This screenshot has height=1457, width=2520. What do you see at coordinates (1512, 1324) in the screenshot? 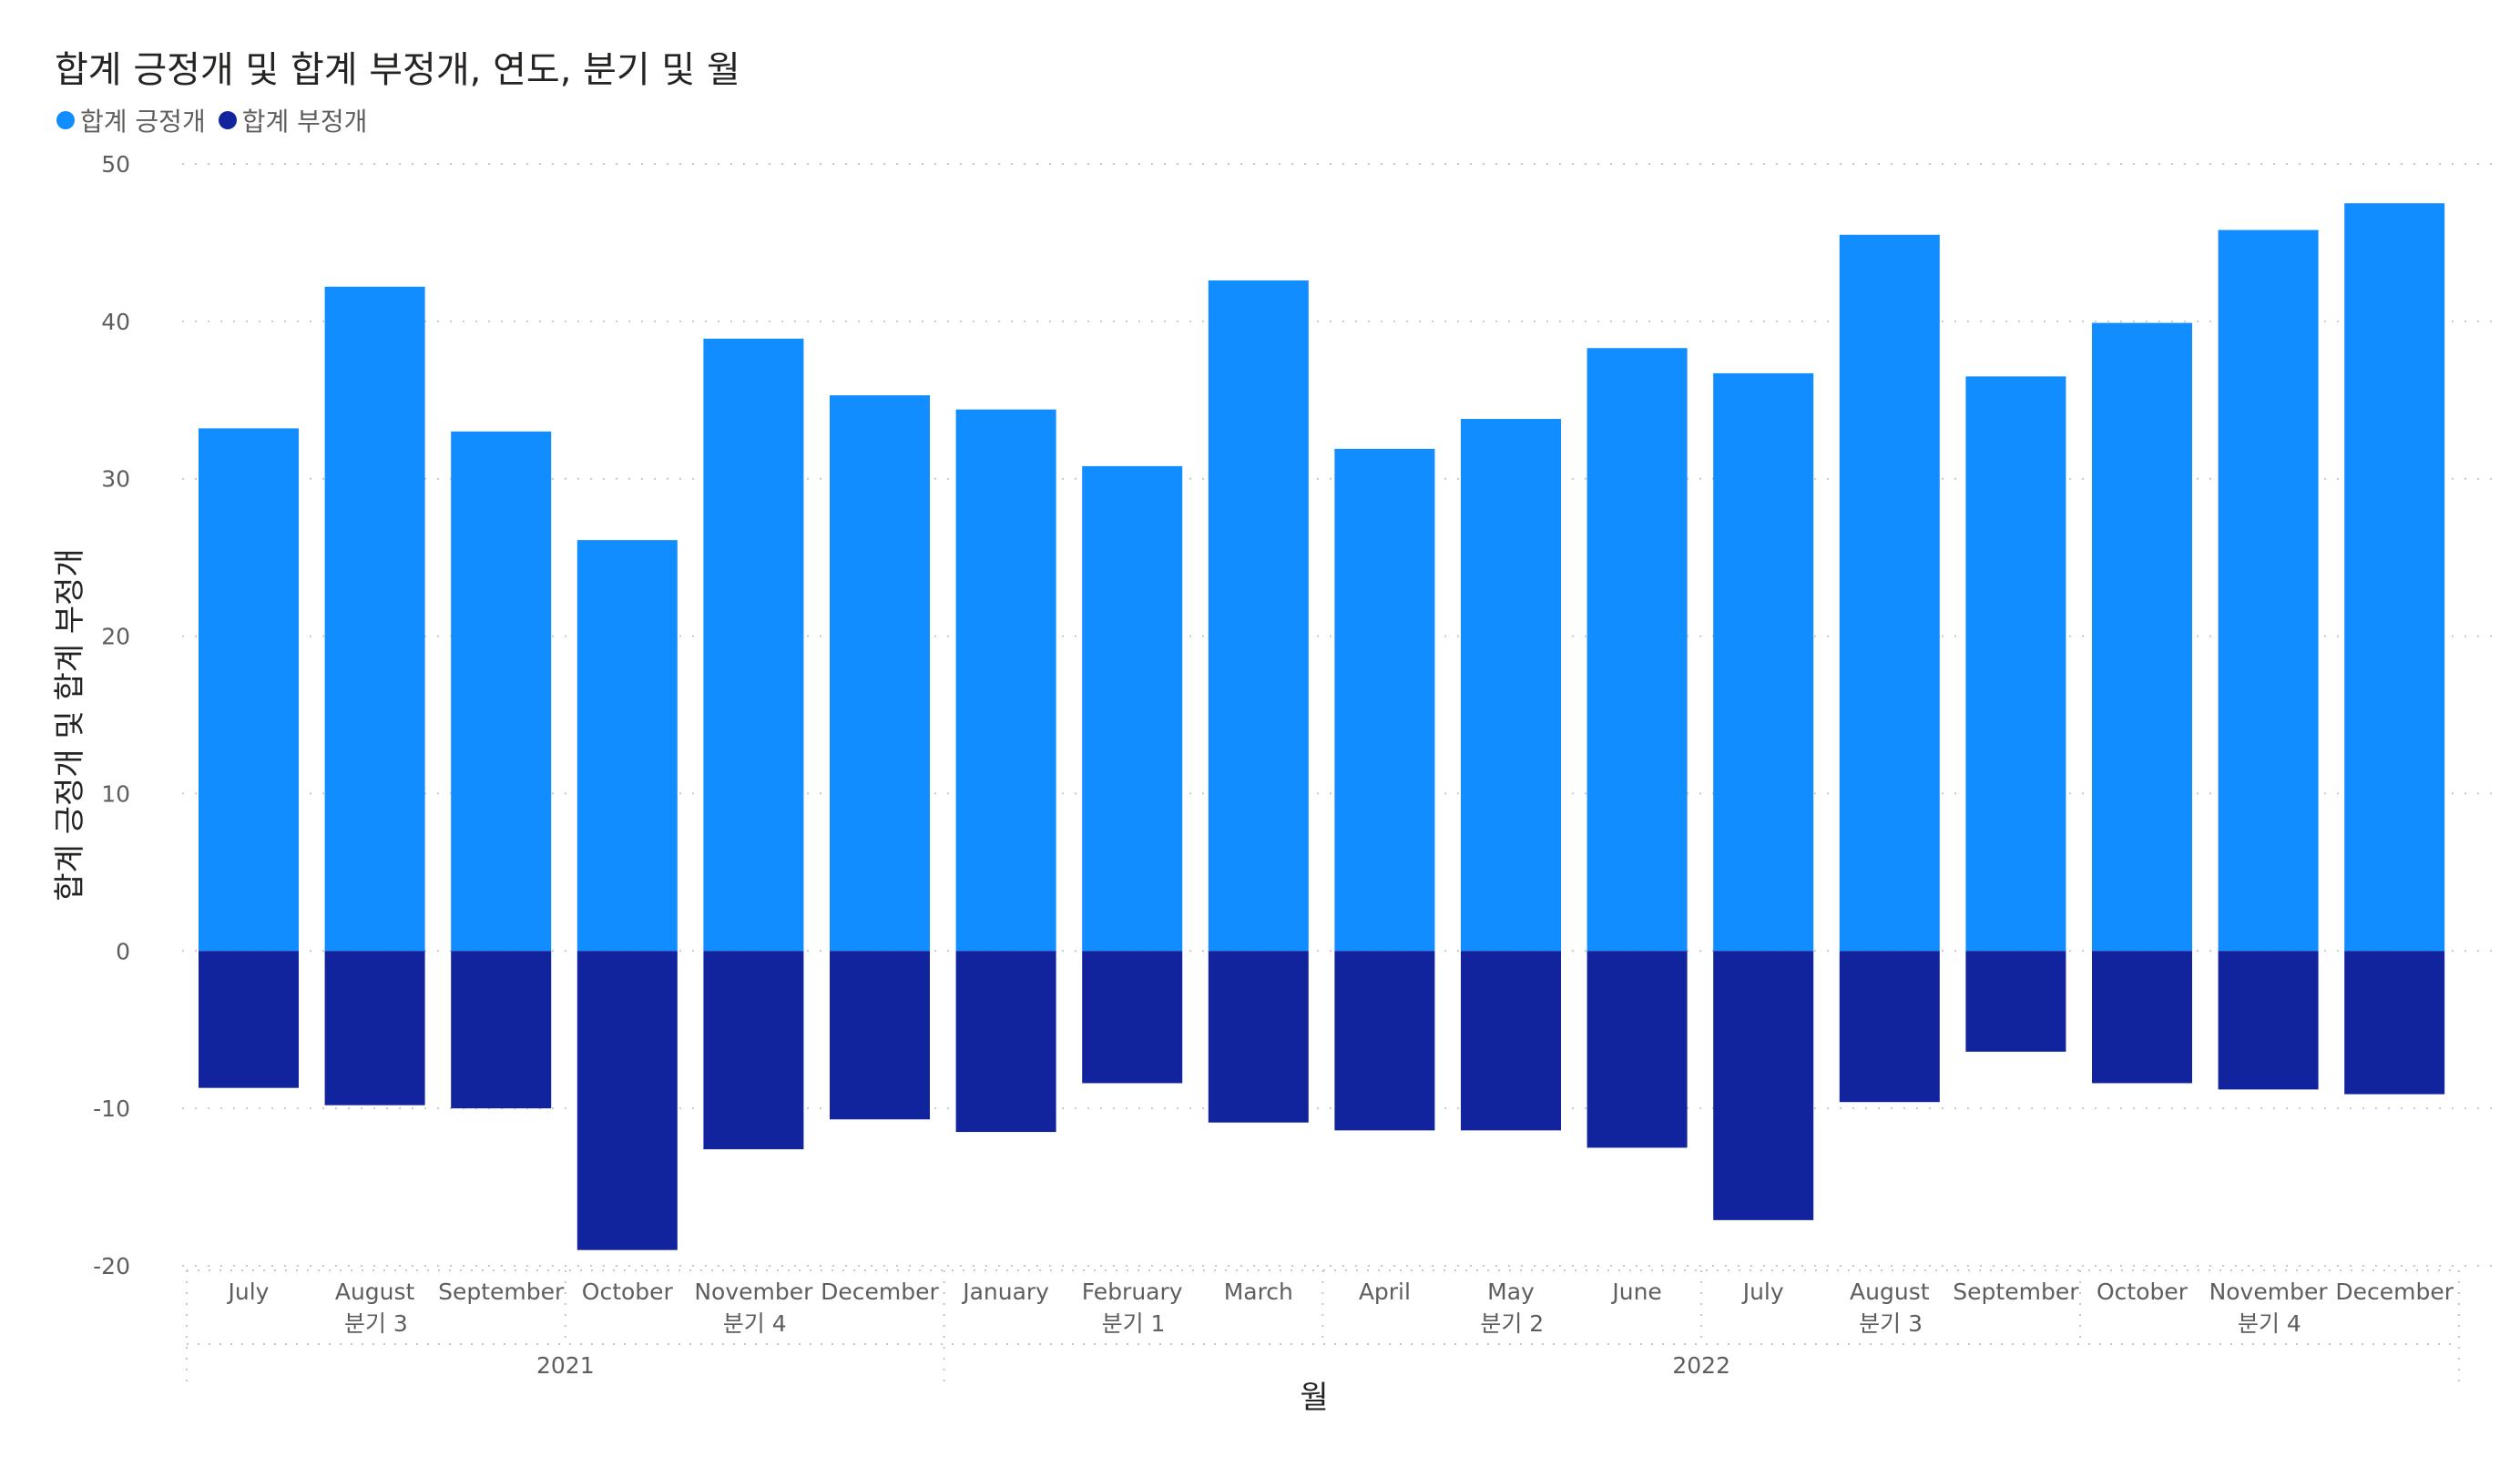
I see `x-tick-label-quarter: 분기 2` at bounding box center [1512, 1324].